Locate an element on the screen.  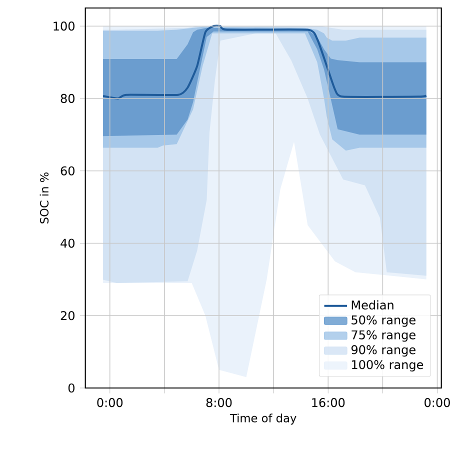
x-axis-title: Time of day is located at coordinates (263, 419).